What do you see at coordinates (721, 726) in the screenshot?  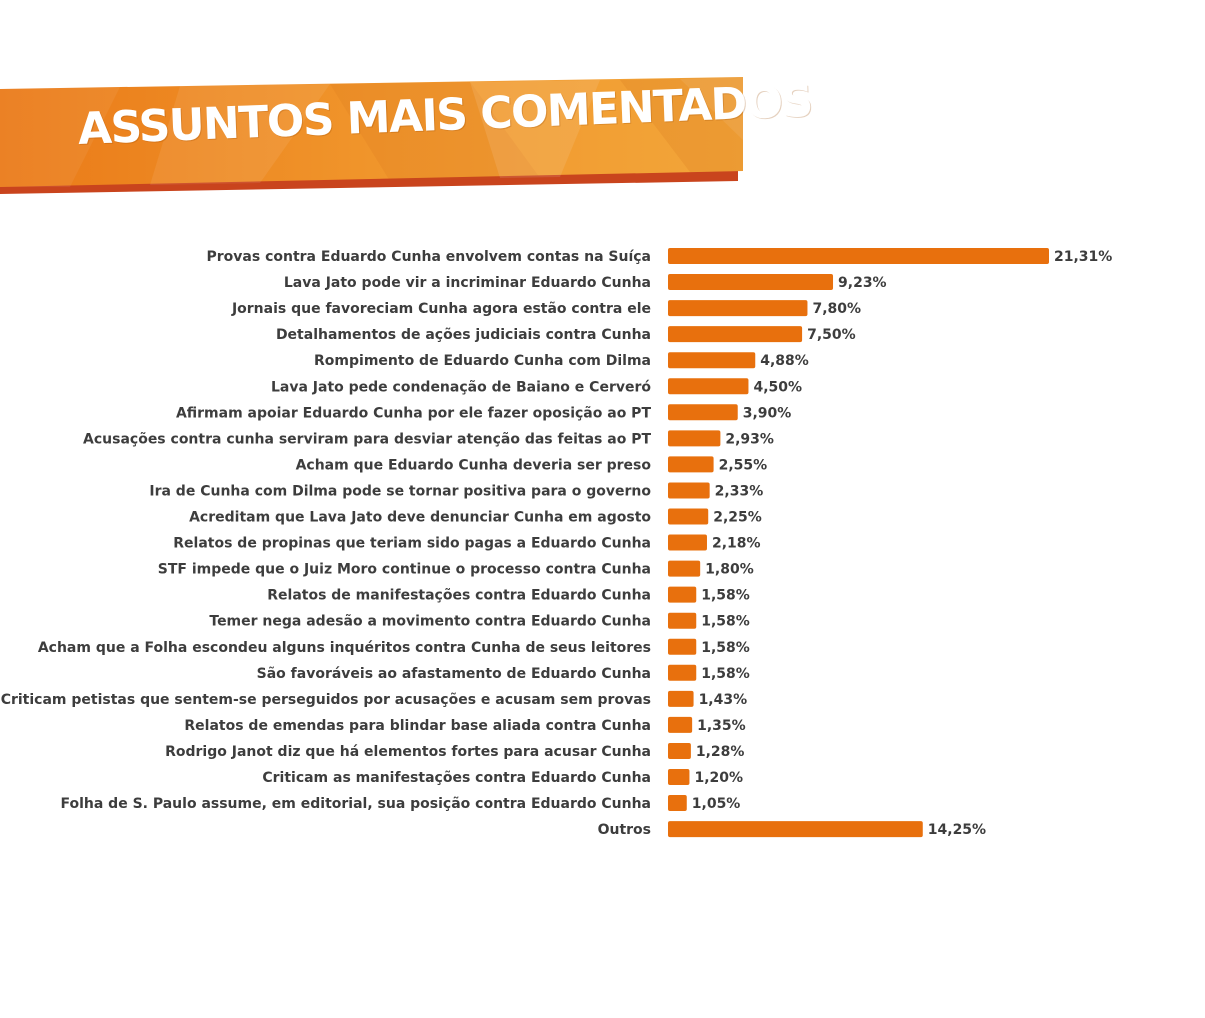 I see `value-label: 1,35%` at bounding box center [721, 726].